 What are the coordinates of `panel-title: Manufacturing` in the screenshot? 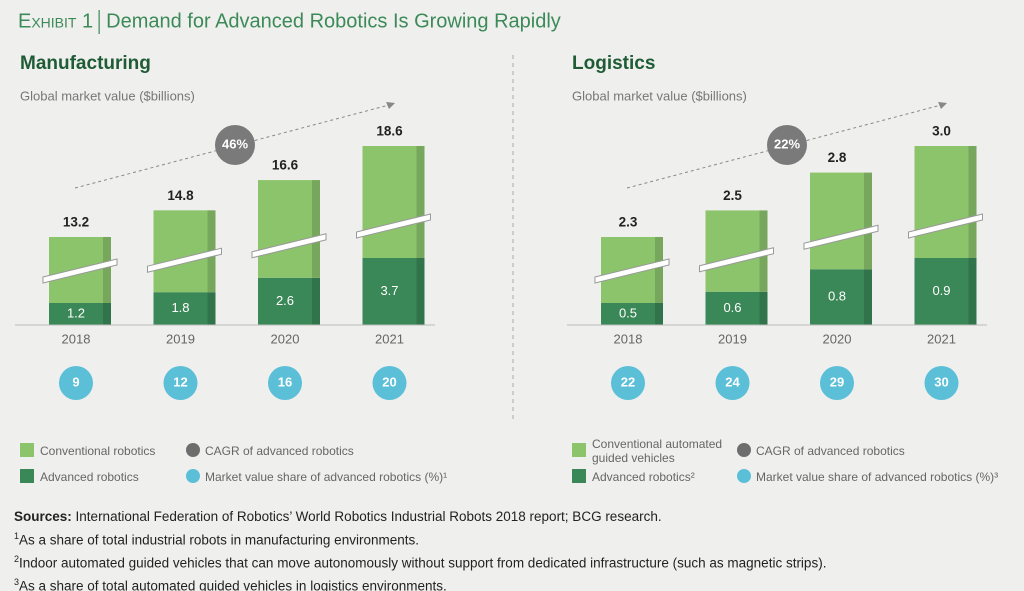 It's located at (85, 63).